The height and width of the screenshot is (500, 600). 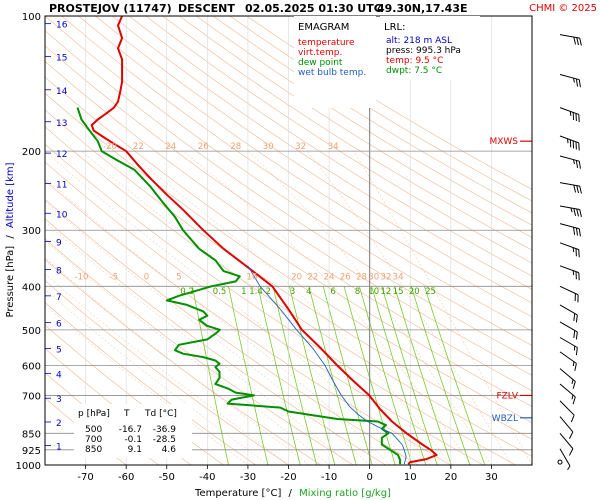 What do you see at coordinates (329, 277) in the screenshot?
I see `dry-adiabat-label: 24` at bounding box center [329, 277].